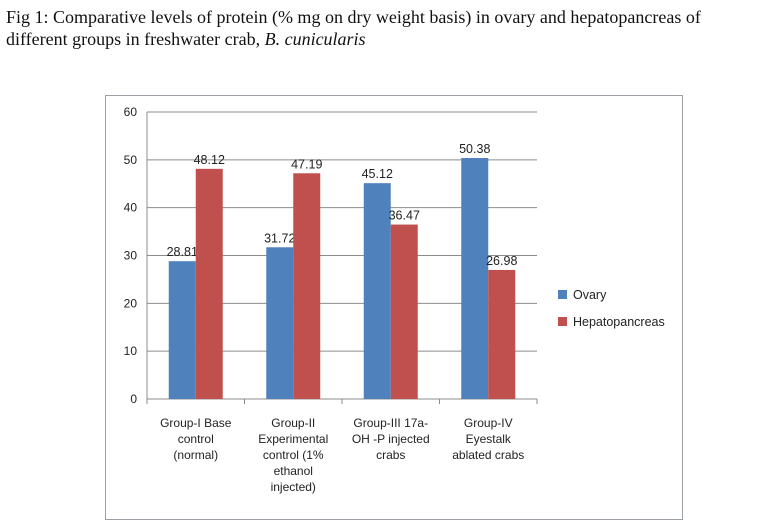  I want to click on y-tick-label: 60, so click(131, 112).